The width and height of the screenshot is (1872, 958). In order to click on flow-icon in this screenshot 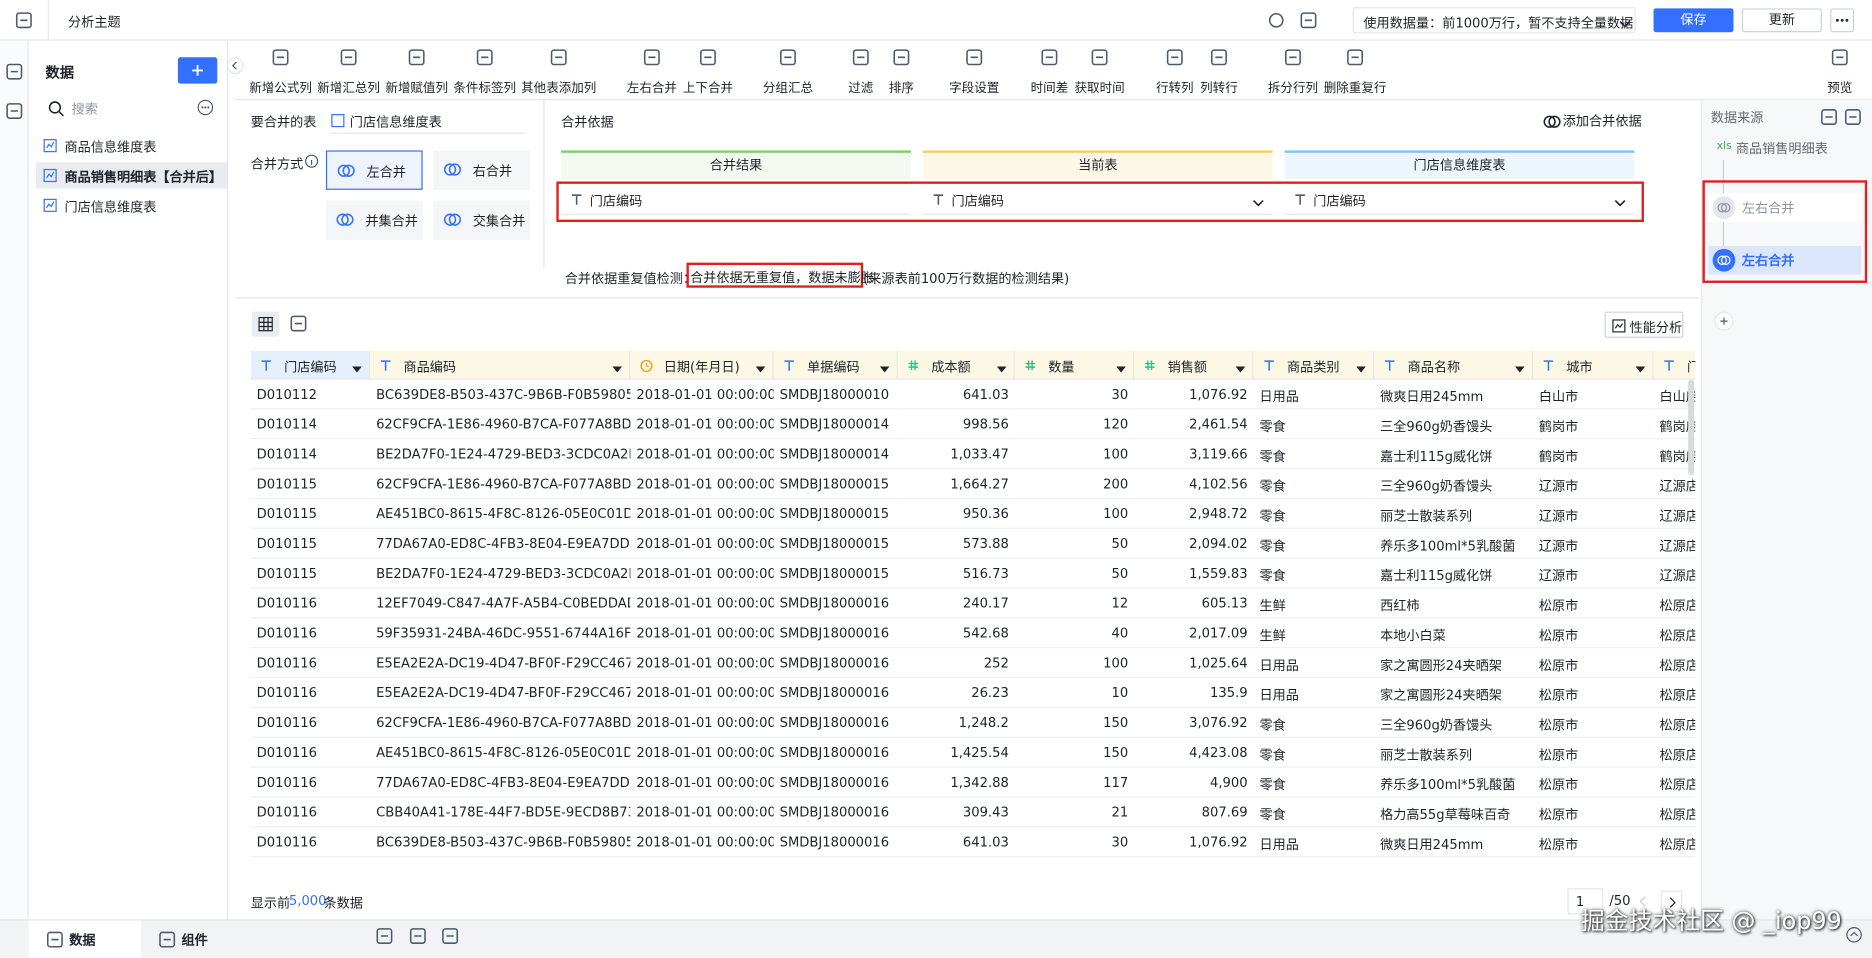, I will do `click(1308, 20)`.